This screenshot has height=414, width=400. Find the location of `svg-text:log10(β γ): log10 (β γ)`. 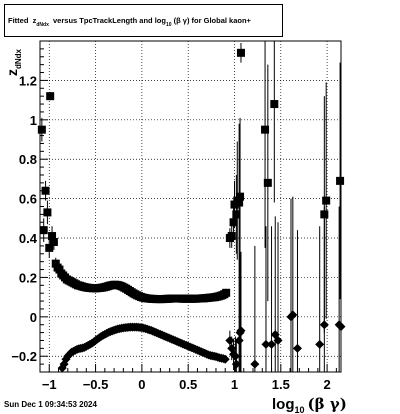

svg-text:log10(β γ): log10 (β γ) is located at coordinates (309, 404).